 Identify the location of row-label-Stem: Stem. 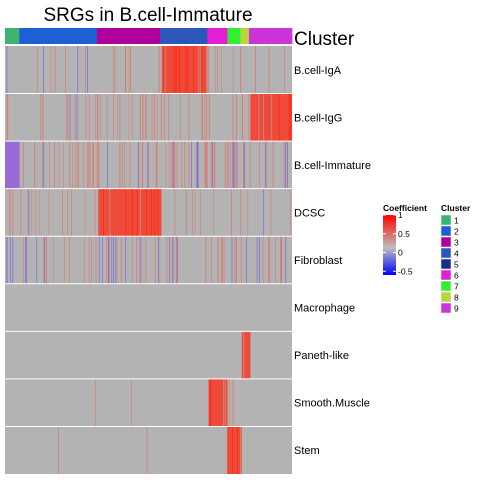
(307, 451).